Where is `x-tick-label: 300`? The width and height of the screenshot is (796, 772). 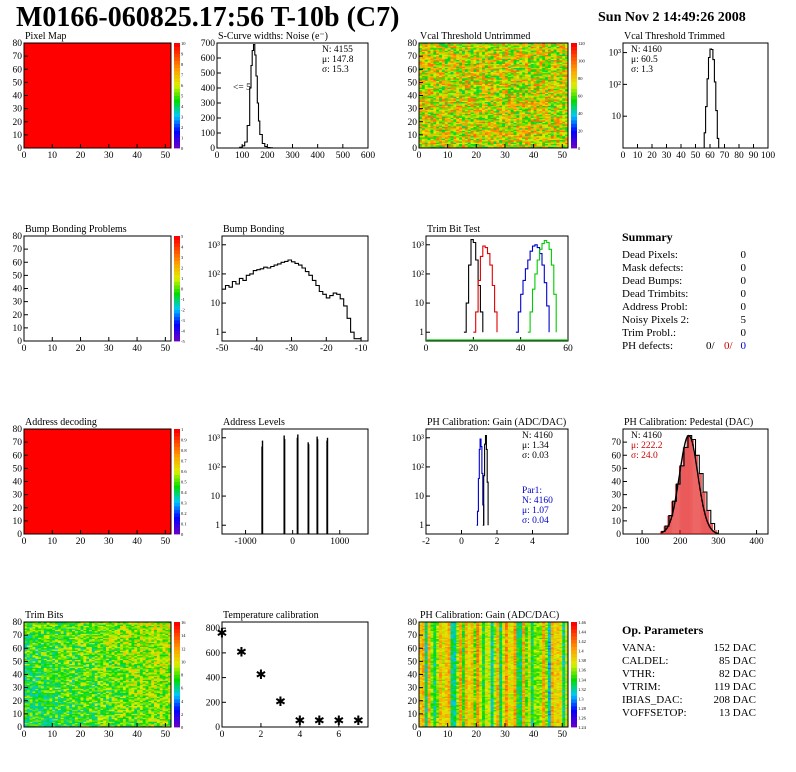
x-tick-label: 300 is located at coordinates (292, 156).